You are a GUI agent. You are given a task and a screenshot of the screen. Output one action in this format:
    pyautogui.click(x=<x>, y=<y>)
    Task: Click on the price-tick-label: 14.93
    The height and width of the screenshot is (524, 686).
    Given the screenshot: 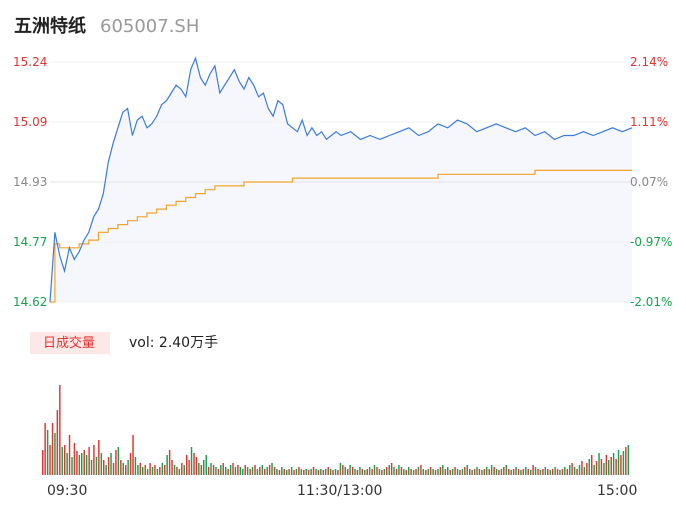 What is the action you would take?
    pyautogui.click(x=30, y=182)
    